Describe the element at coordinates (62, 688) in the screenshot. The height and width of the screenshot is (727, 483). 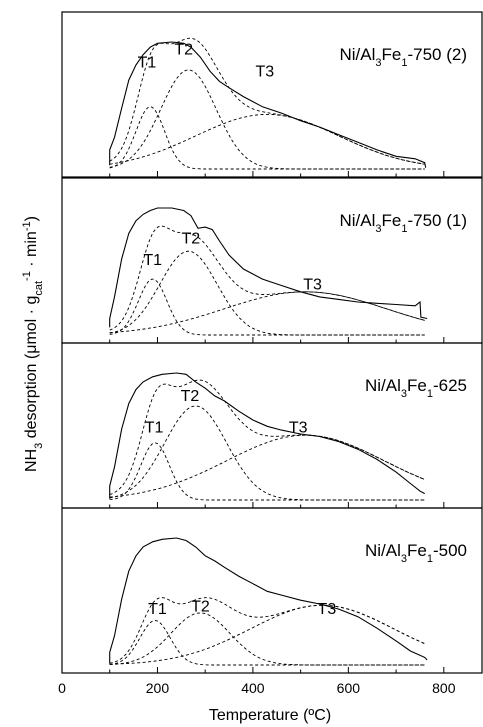
I see `x-tick-label: 0` at that location.